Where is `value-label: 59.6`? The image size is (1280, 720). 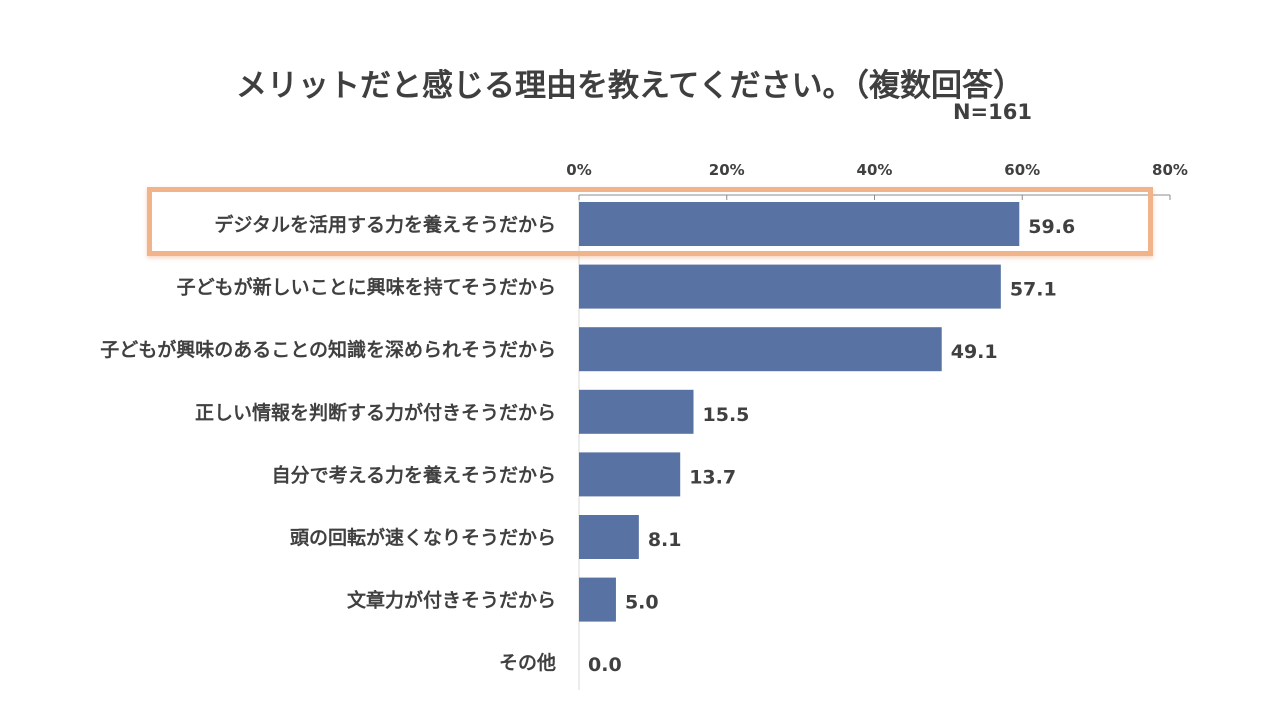 value-label: 59.6 is located at coordinates (1051, 227).